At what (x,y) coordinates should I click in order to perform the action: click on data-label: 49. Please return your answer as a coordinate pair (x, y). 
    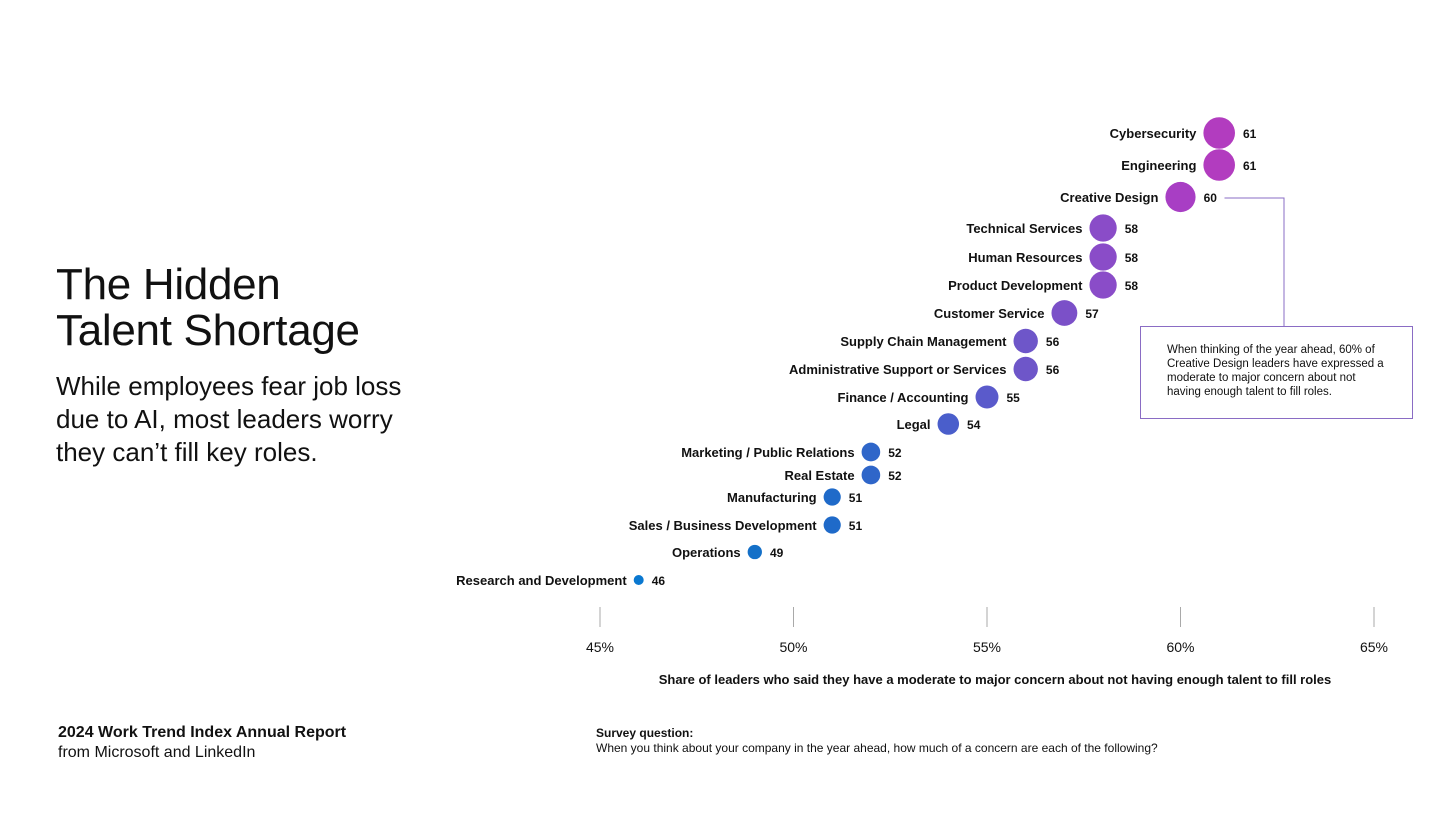
    Looking at the image, I should click on (777, 553).